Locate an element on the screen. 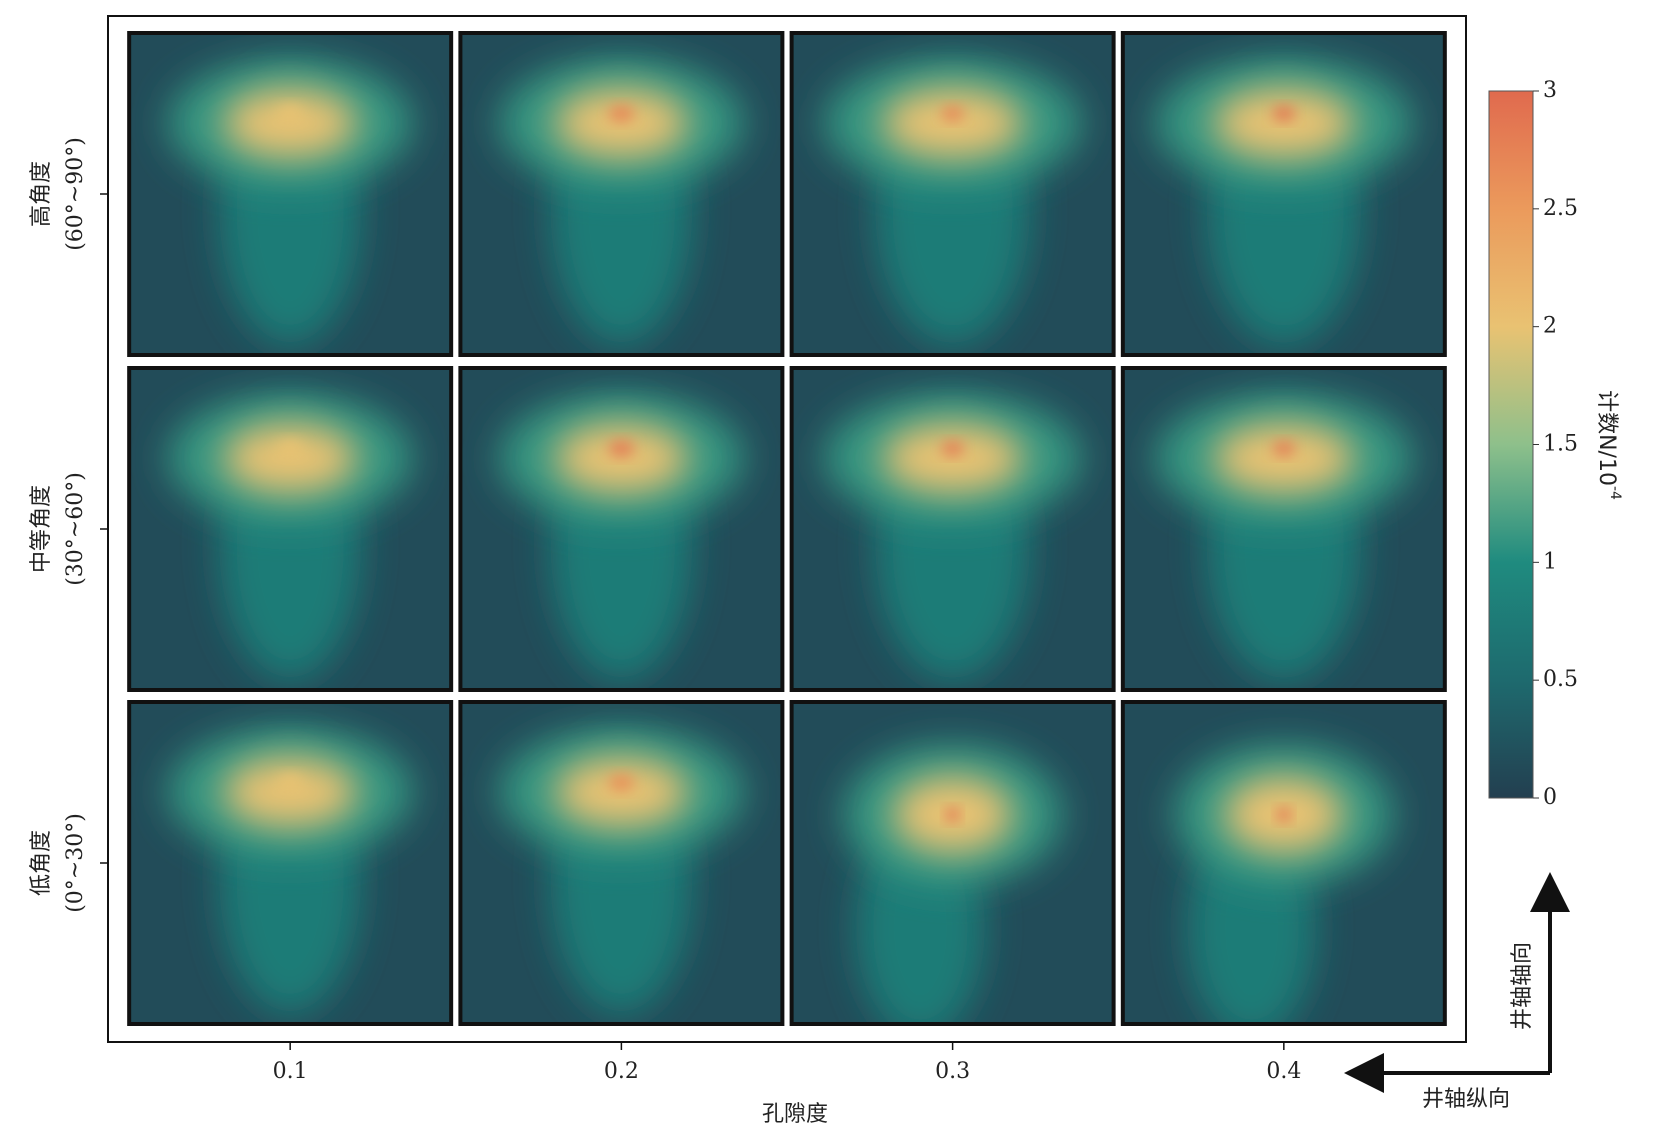 This screenshot has width=1654, height=1137. colorbar-tick-label: 1 is located at coordinates (1550, 561).